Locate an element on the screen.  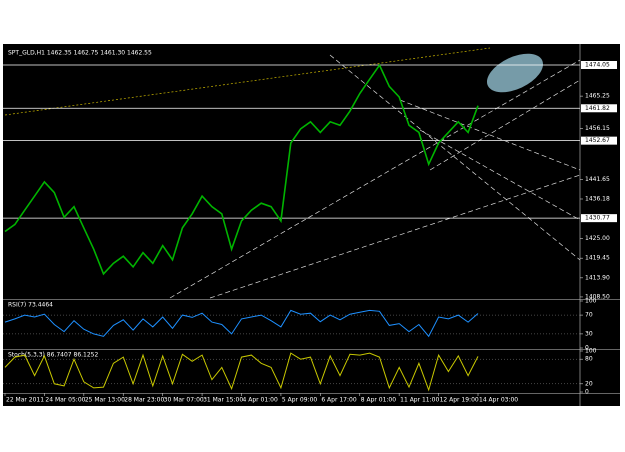
y-tick-label: 1456.15 is located at coordinates (597, 128).